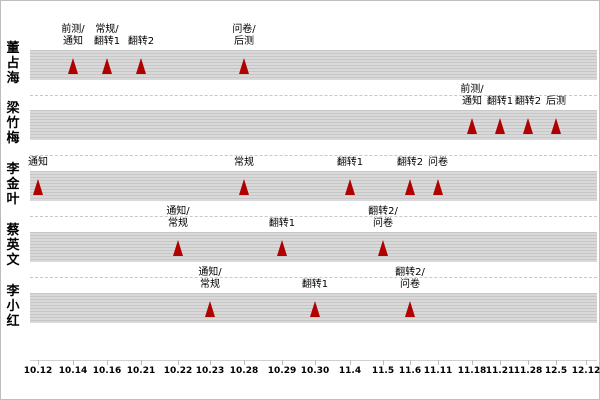 The image size is (600, 400). Describe the element at coordinates (282, 371) in the screenshot. I see `x-axis-tick-label: 10.29` at that location.